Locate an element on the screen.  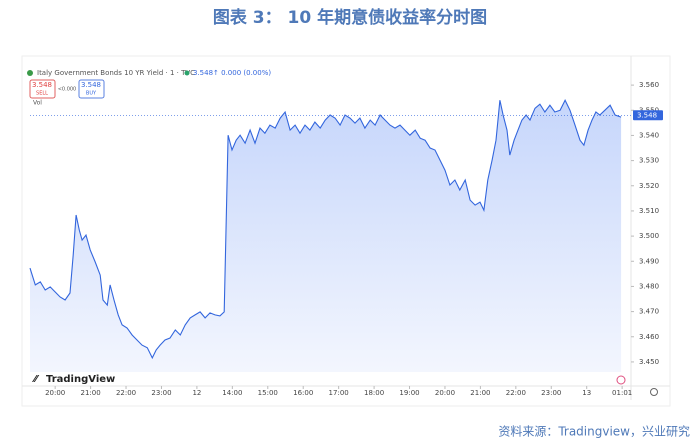
sell-price: 3.548 is located at coordinates (42, 85).